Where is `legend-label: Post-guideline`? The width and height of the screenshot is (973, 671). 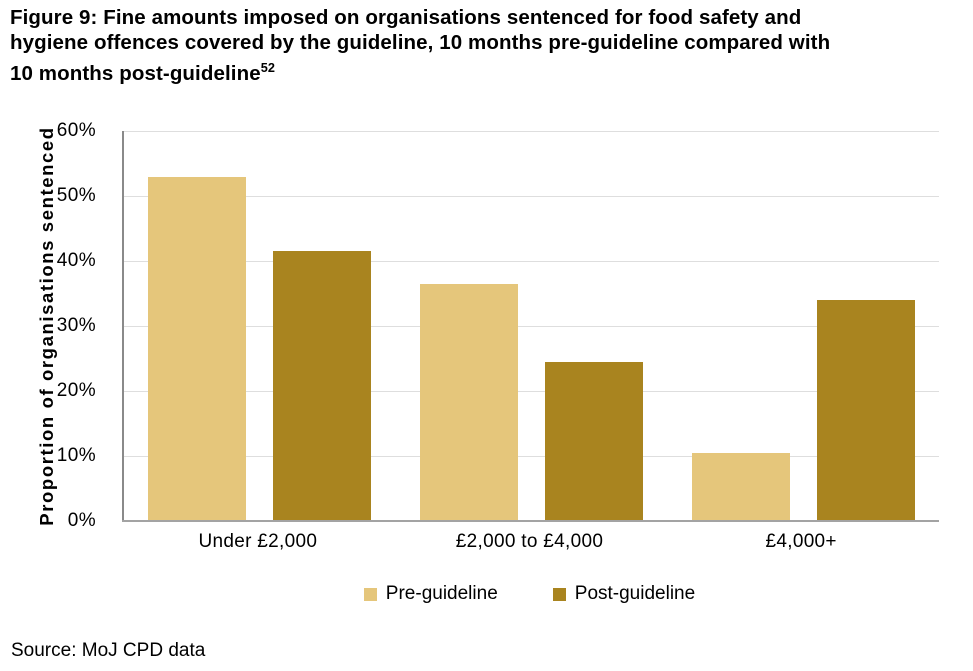 legend-label: Post-guideline is located at coordinates (635, 593).